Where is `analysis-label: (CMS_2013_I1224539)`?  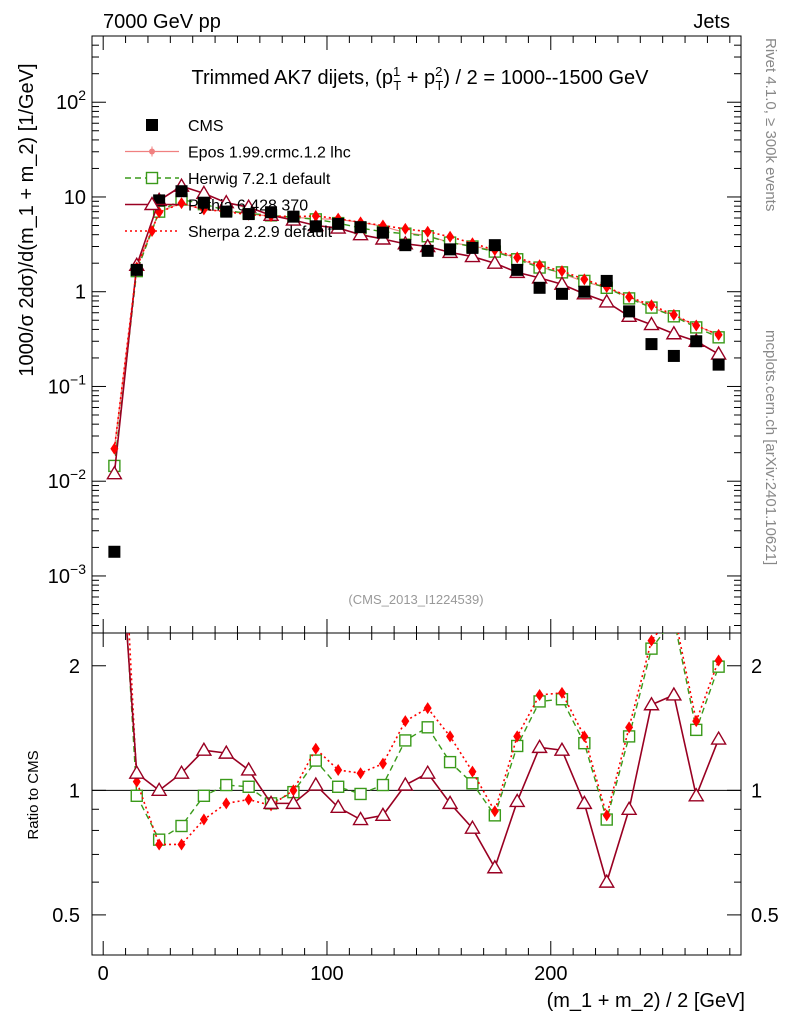 analysis-label: (CMS_2013_I1224539) is located at coordinates (415, 599).